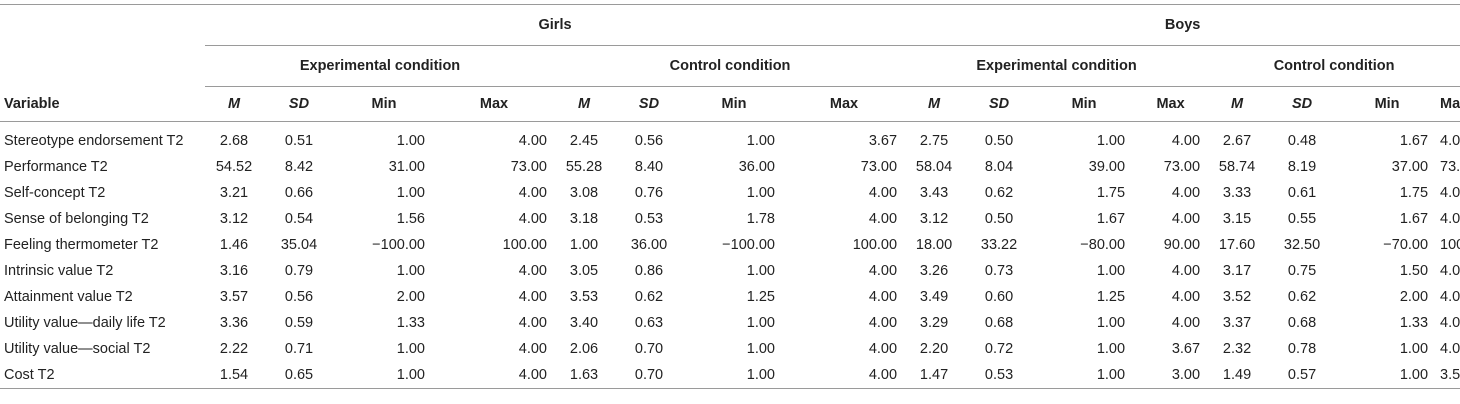 This screenshot has height=404, width=1460. Describe the element at coordinates (299, 193) in the screenshot. I see `table-cell: 0.66` at that location.